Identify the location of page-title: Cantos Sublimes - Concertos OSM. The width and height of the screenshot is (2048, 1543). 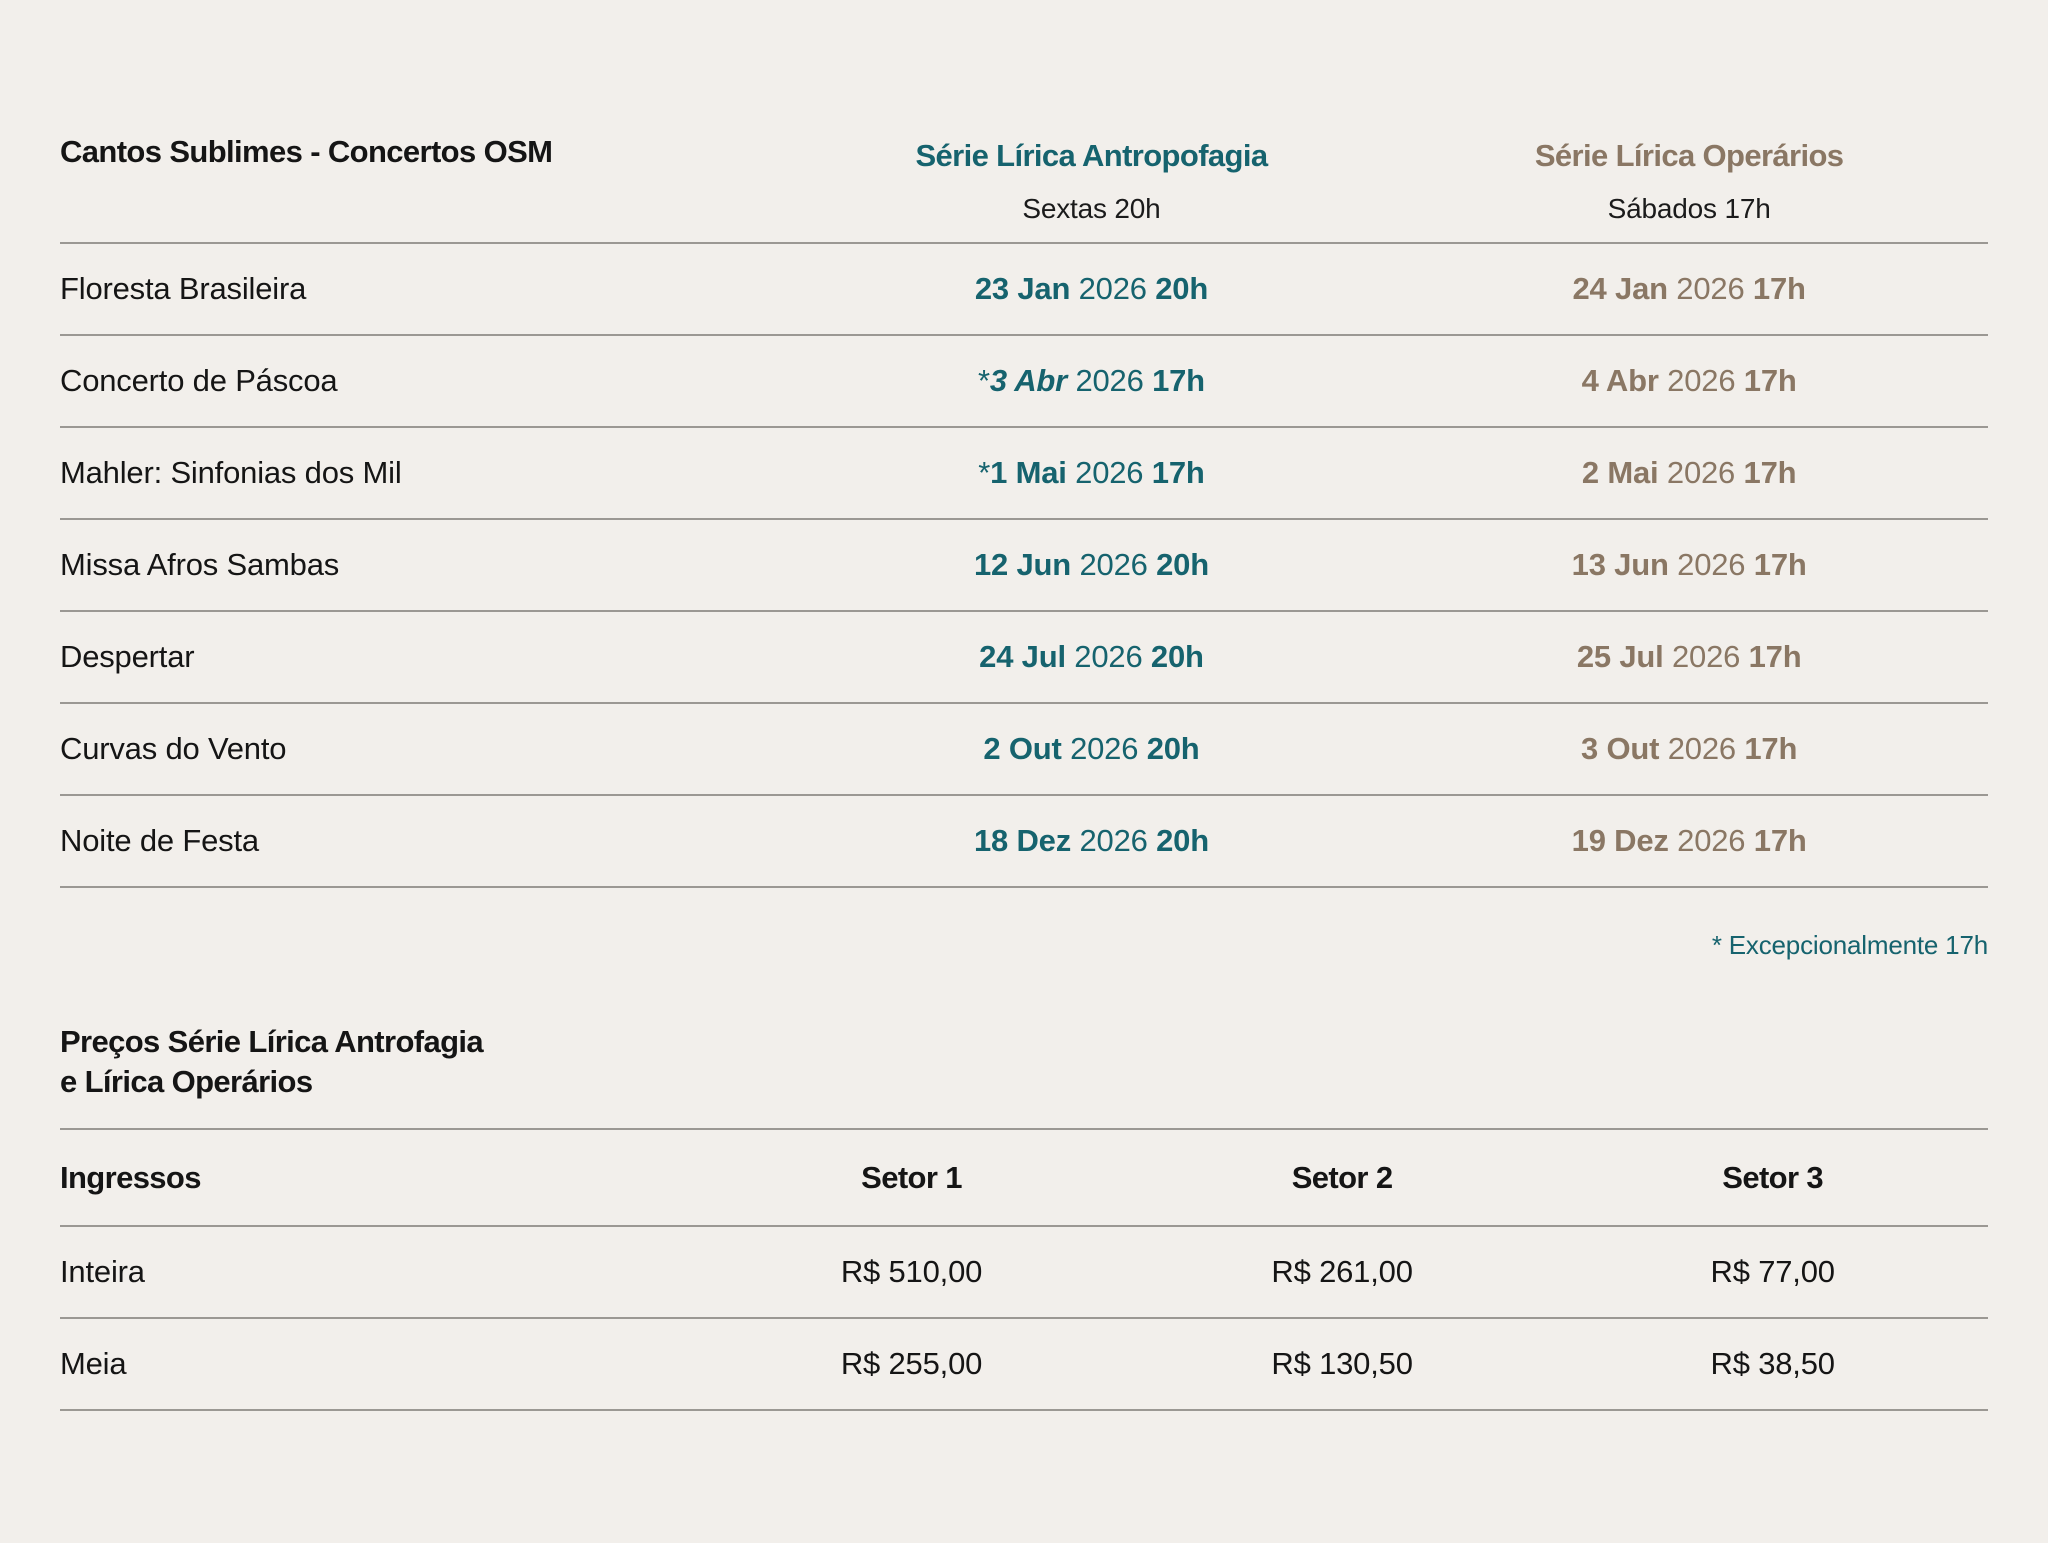
(306, 151).